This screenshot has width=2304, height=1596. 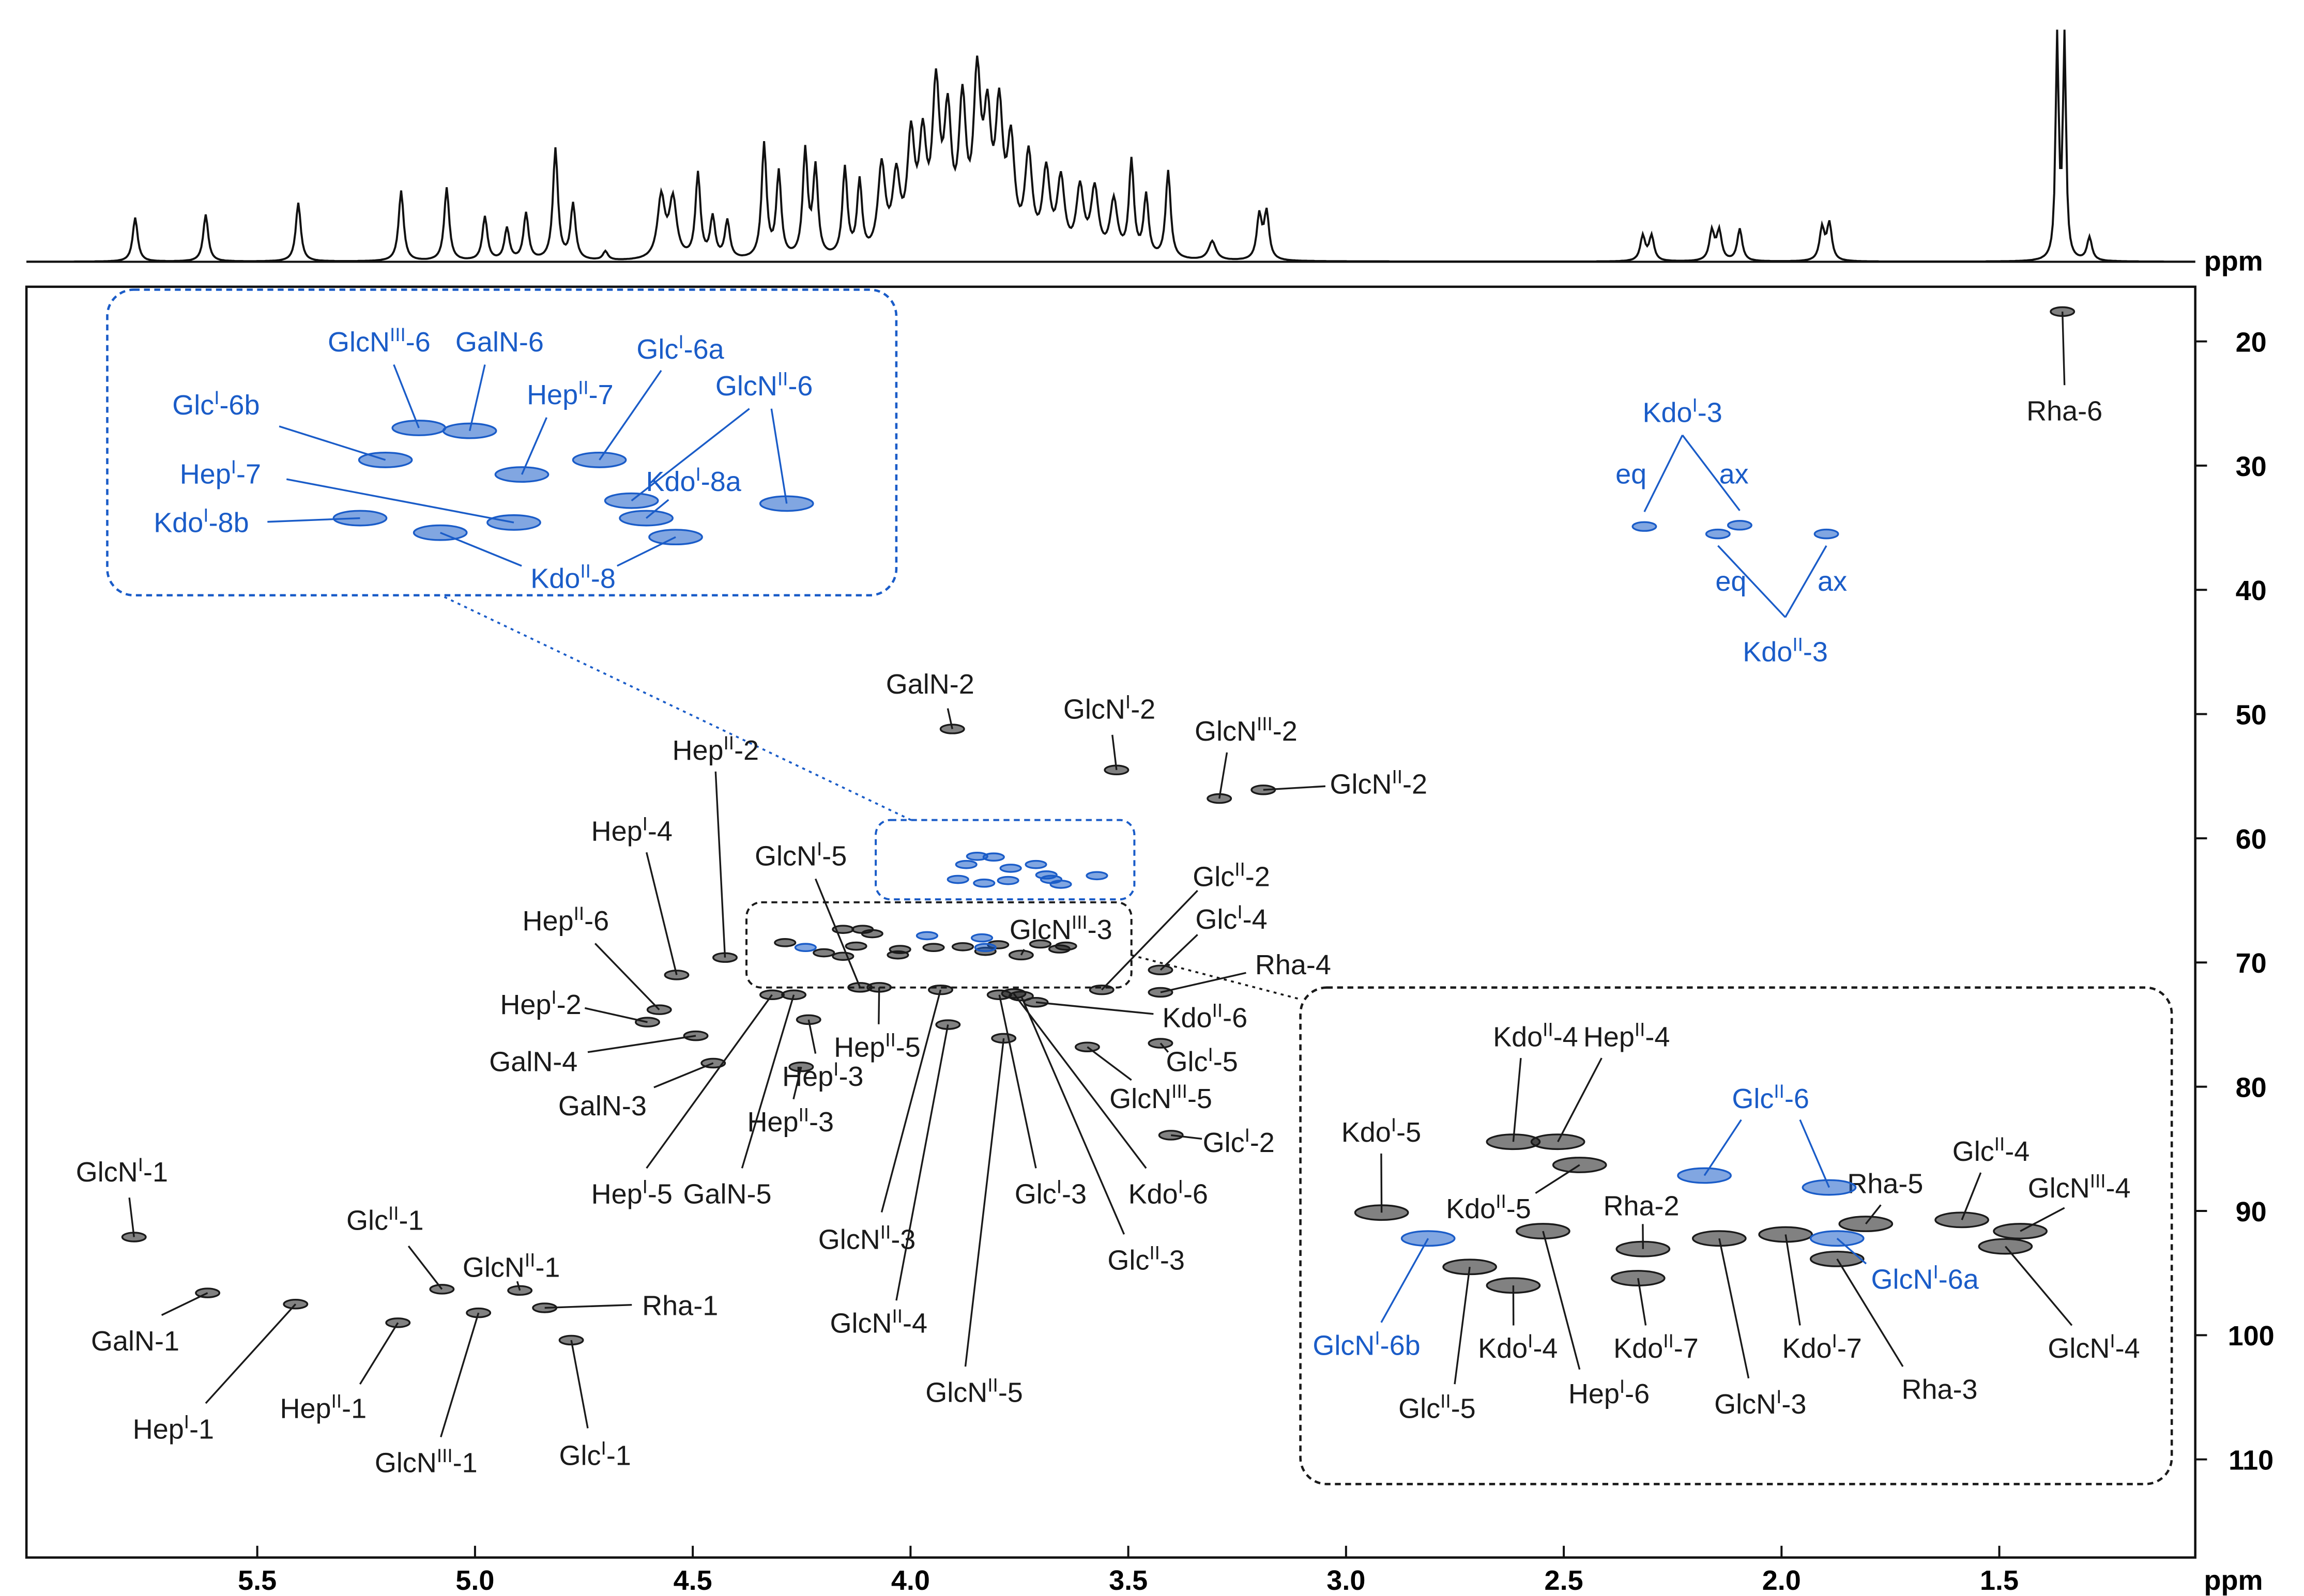 I want to click on zoom-region, so click(x=939, y=945).